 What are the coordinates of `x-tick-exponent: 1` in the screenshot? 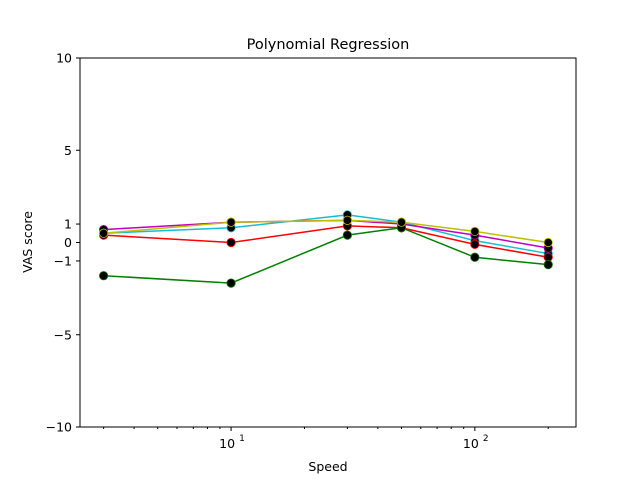 It's located at (242, 439).